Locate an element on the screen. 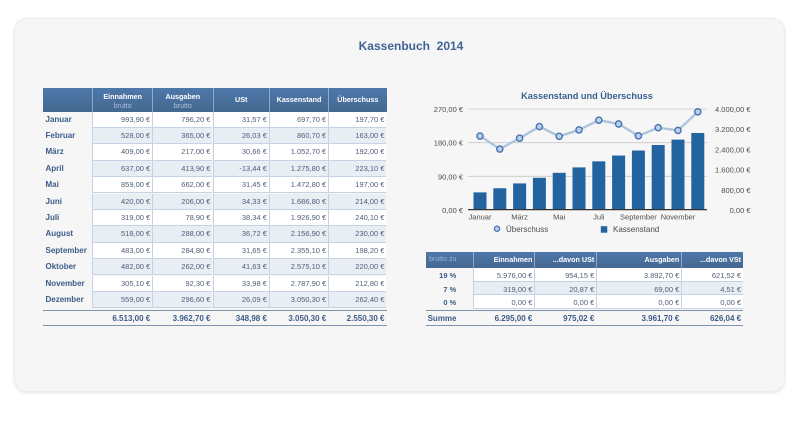 Image resolution: width=800 pixels, height=435 pixels. svg-text: 2.400,00 € is located at coordinates (733, 149).